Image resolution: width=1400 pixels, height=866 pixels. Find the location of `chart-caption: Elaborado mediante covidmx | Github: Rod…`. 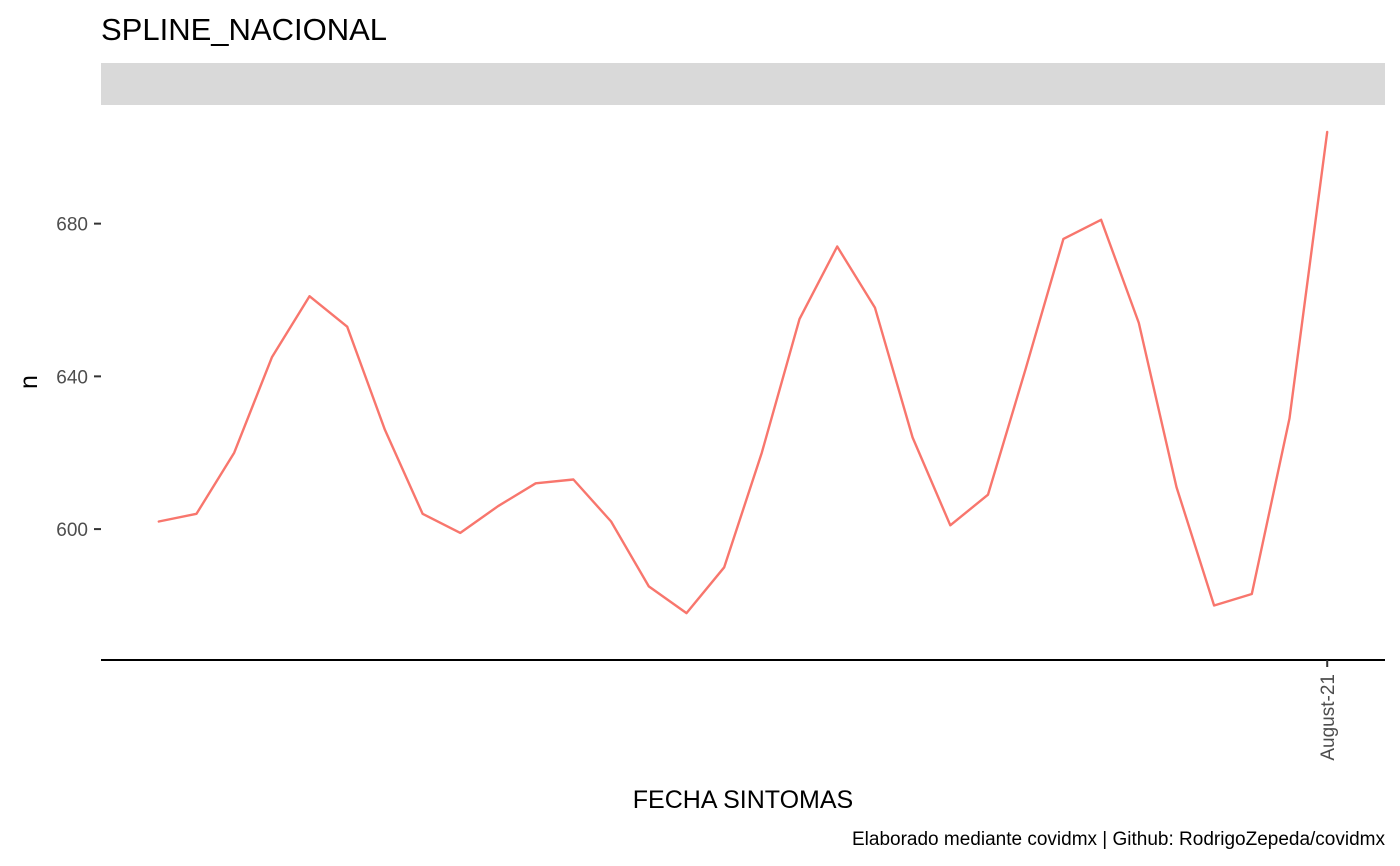

chart-caption: Elaborado mediante covidmx | Github: Rod… is located at coordinates (1118, 839).